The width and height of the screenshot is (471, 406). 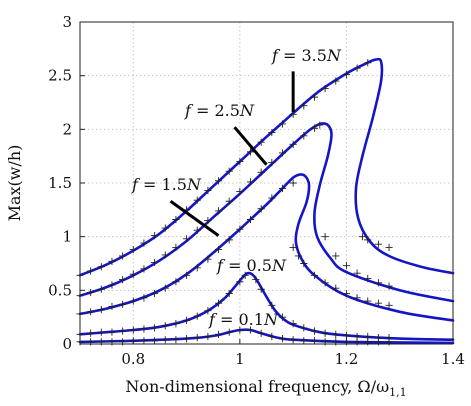 What do you see at coordinates (194, 218) in the screenshot?
I see `pointer-f-1-5n` at bounding box center [194, 218].